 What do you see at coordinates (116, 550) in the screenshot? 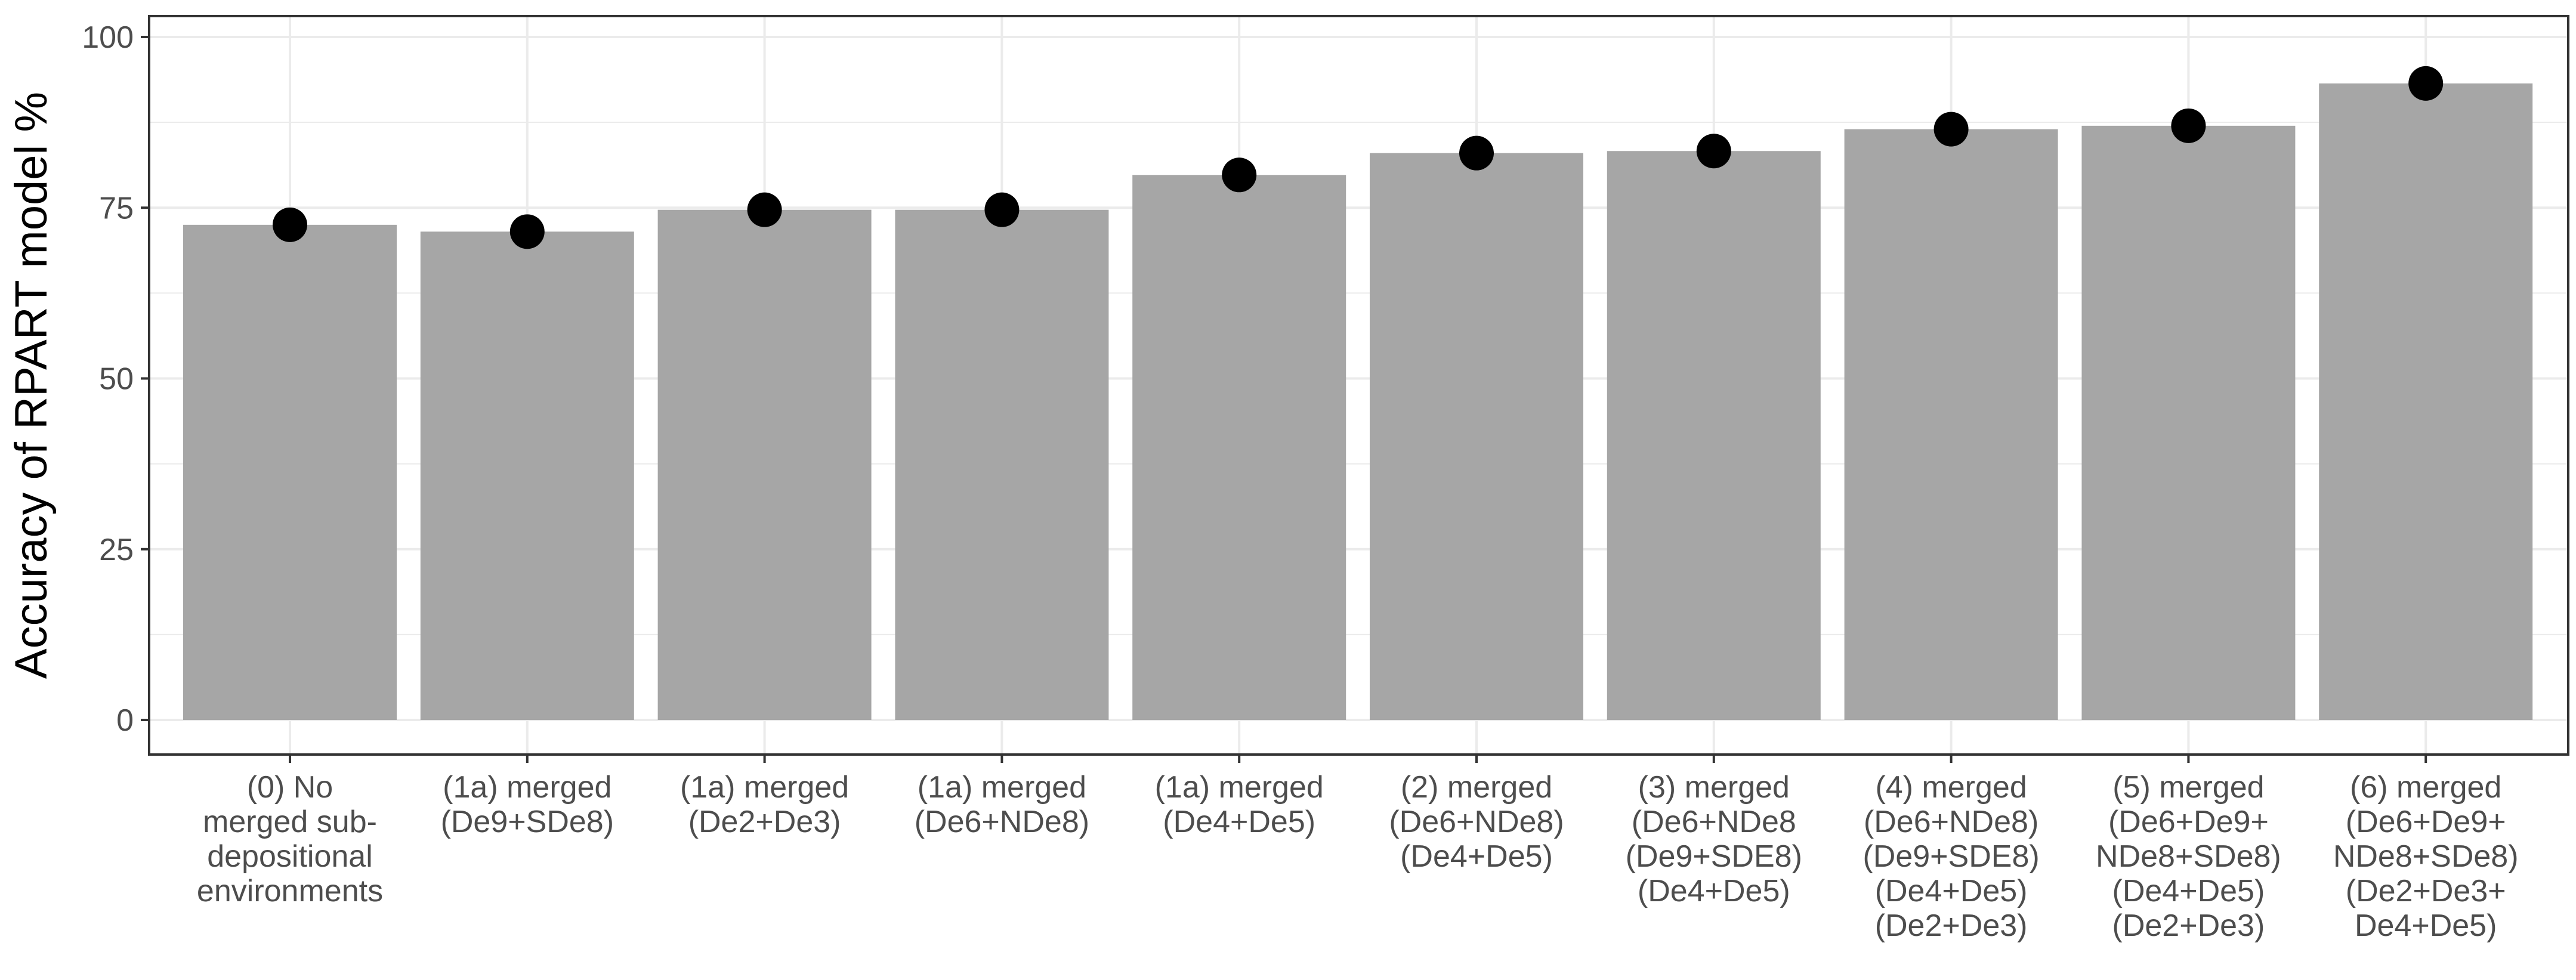
I see `y-tick-label: 25` at bounding box center [116, 550].